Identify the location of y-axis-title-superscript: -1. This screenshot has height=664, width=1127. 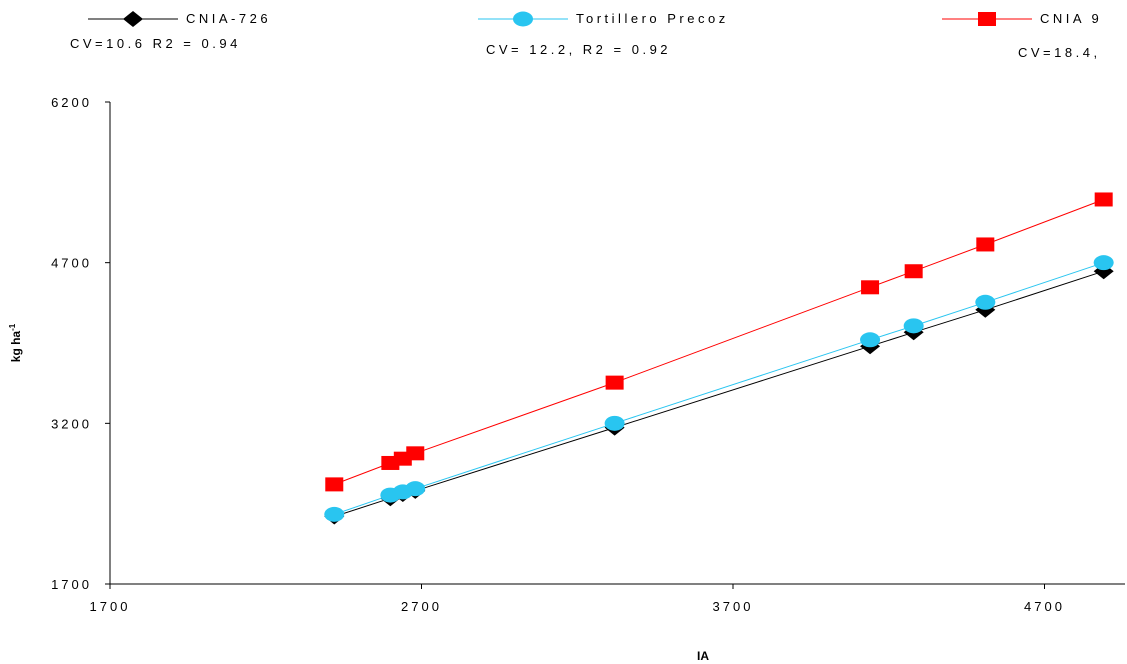
(12, 327).